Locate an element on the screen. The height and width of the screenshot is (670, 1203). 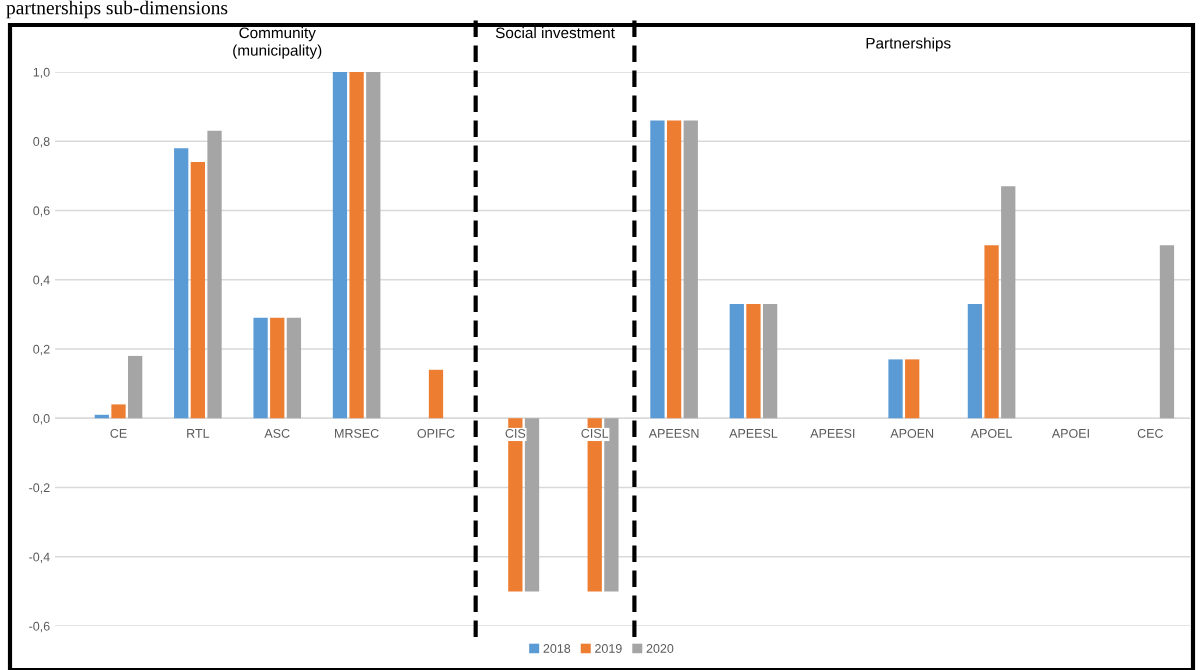
legend-label: 2018 is located at coordinates (557, 648).